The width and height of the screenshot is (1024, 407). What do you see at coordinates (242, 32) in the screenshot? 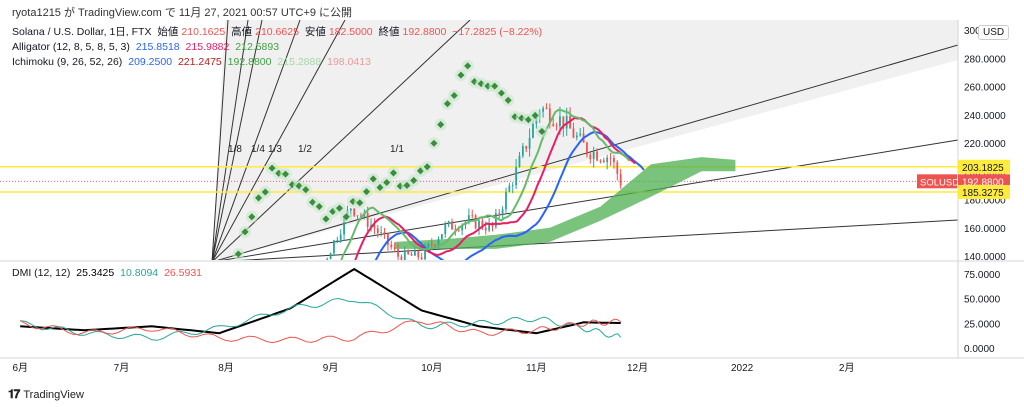
I see `high-label: 高値` at bounding box center [242, 32].